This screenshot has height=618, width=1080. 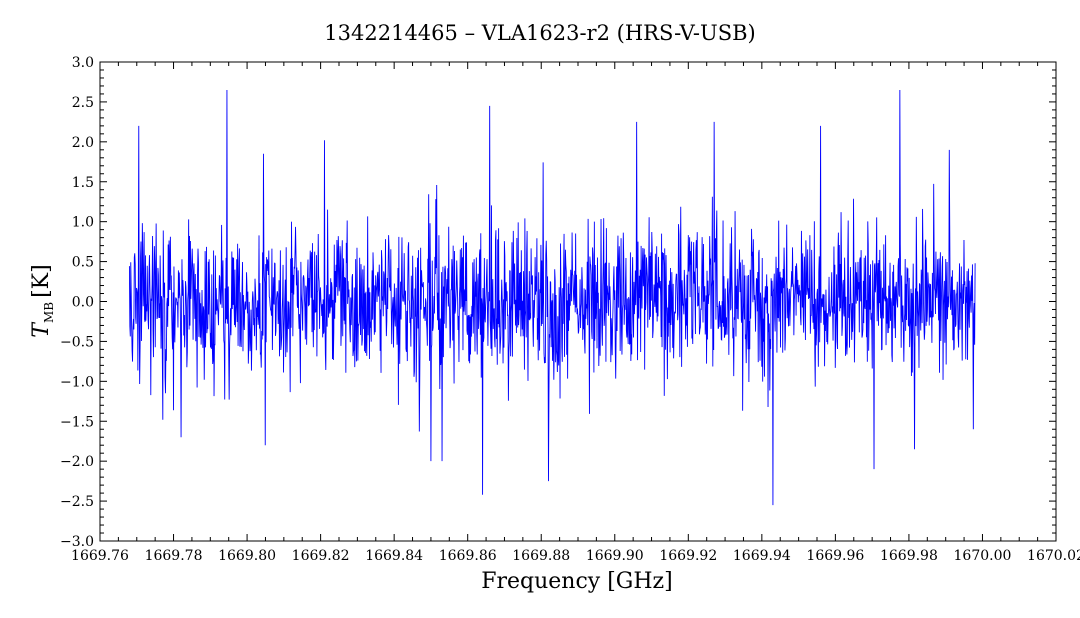 I want to click on y-tick-label: 2.5, so click(x=83, y=103).